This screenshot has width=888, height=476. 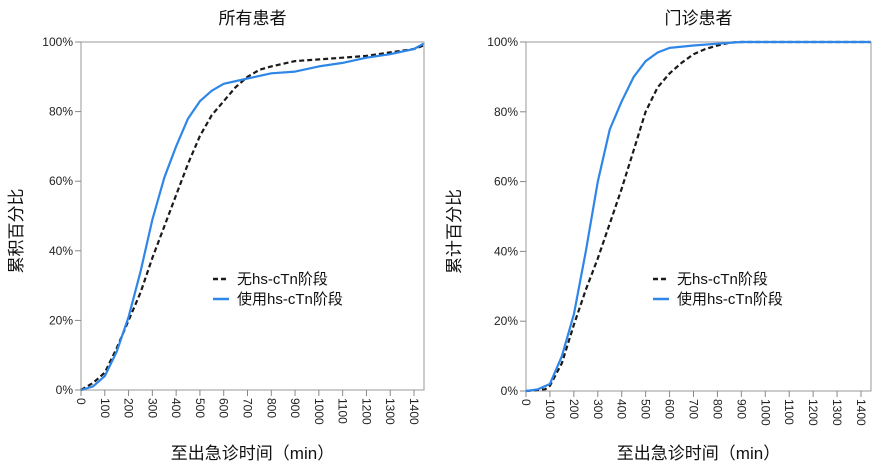 What do you see at coordinates (699, 18) in the screenshot?
I see `chart-title: 门诊患者` at bounding box center [699, 18].